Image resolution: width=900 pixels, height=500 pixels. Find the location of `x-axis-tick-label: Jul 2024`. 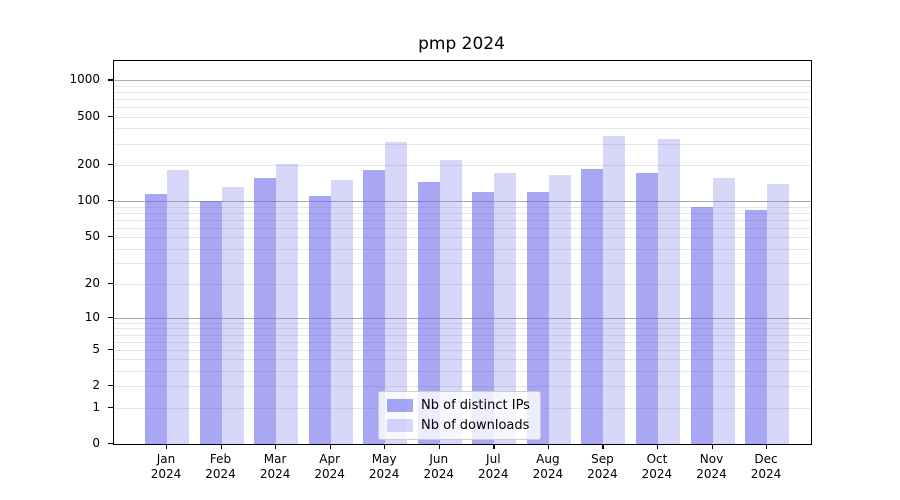

x-axis-tick-label: Jul 2024 is located at coordinates (493, 467).